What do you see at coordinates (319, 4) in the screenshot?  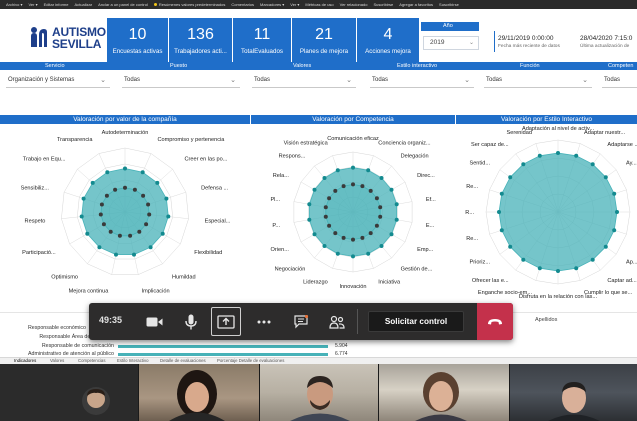 I see `ribbon-item: Métricas de uso` at bounding box center [319, 4].